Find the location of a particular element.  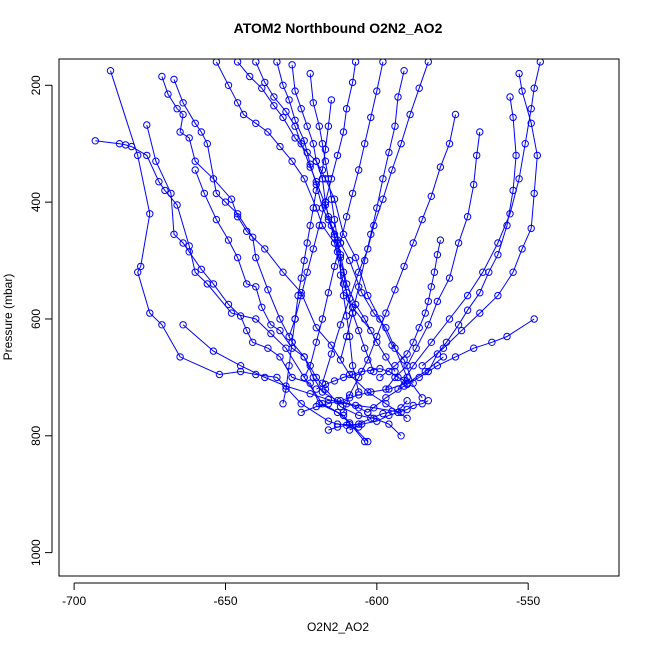

y-tick-label: 600 is located at coordinates (36, 319).